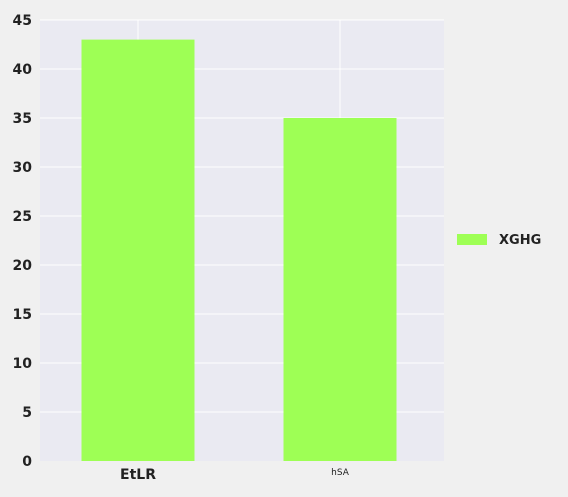 The width and height of the screenshot is (568, 497). I want to click on y-tick-label: 0, so click(27, 462).